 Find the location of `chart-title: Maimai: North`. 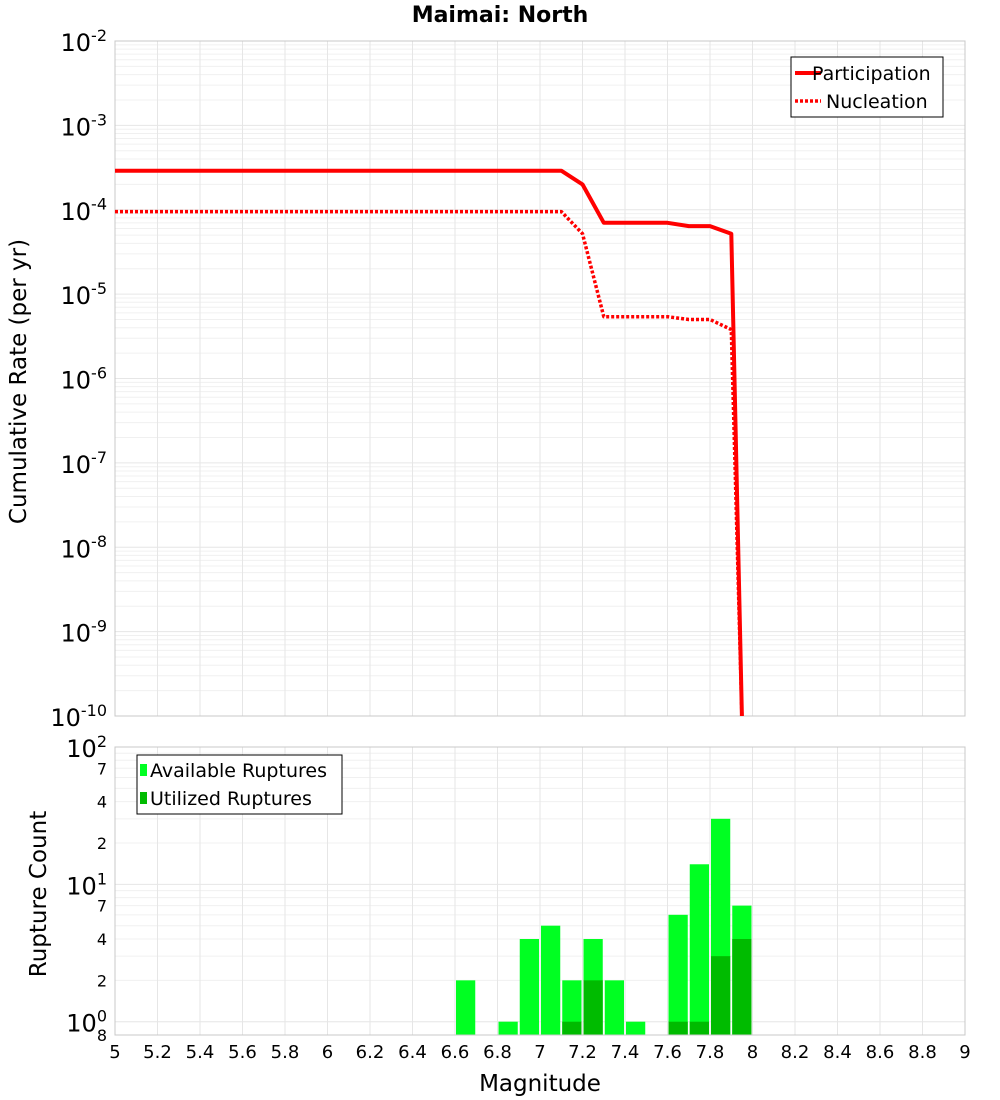

chart-title: Maimai: North is located at coordinates (500, 15).